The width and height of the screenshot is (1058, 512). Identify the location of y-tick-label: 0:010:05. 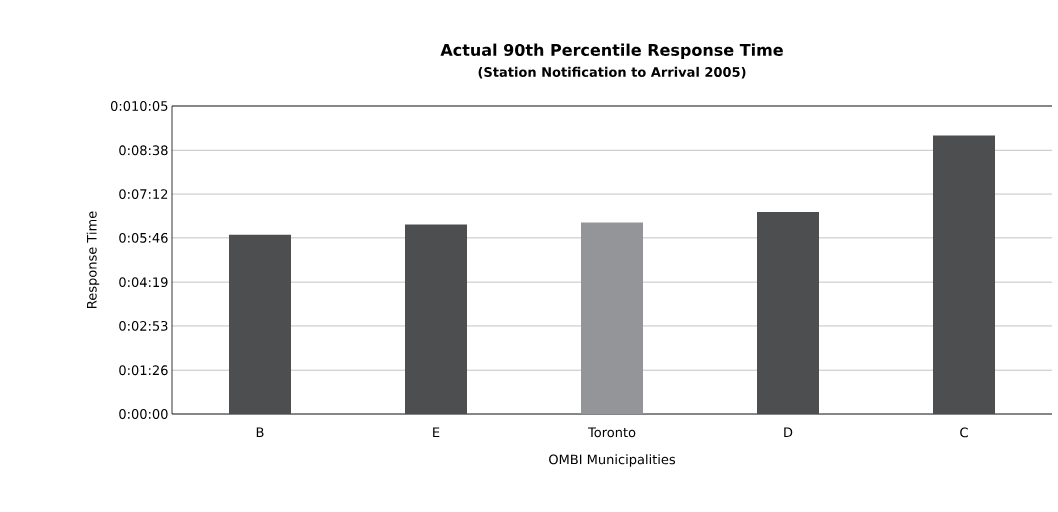
(139, 106).